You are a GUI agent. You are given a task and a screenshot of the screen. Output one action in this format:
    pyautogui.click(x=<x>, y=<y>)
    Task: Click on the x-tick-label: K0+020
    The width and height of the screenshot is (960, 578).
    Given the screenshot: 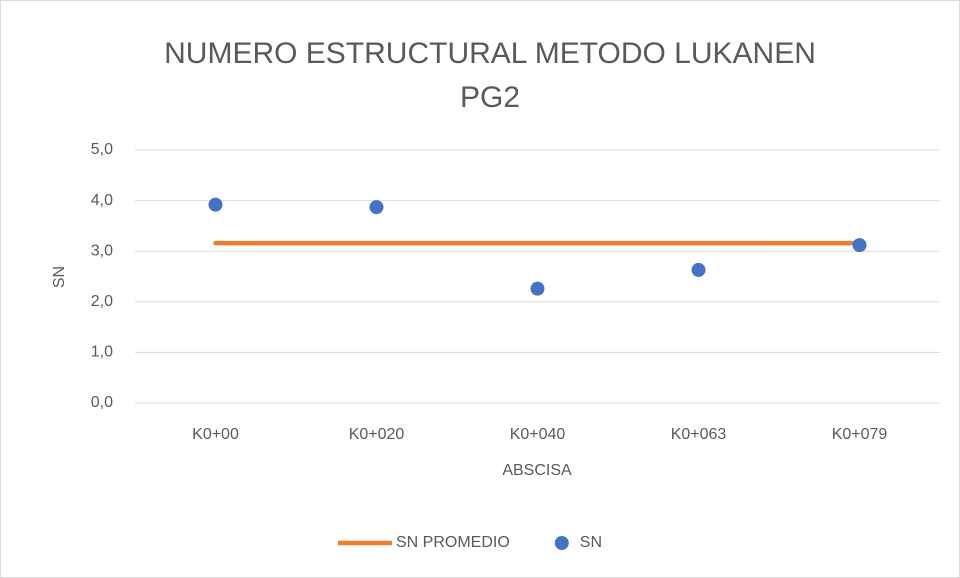 What is the action you would take?
    pyautogui.click(x=377, y=434)
    